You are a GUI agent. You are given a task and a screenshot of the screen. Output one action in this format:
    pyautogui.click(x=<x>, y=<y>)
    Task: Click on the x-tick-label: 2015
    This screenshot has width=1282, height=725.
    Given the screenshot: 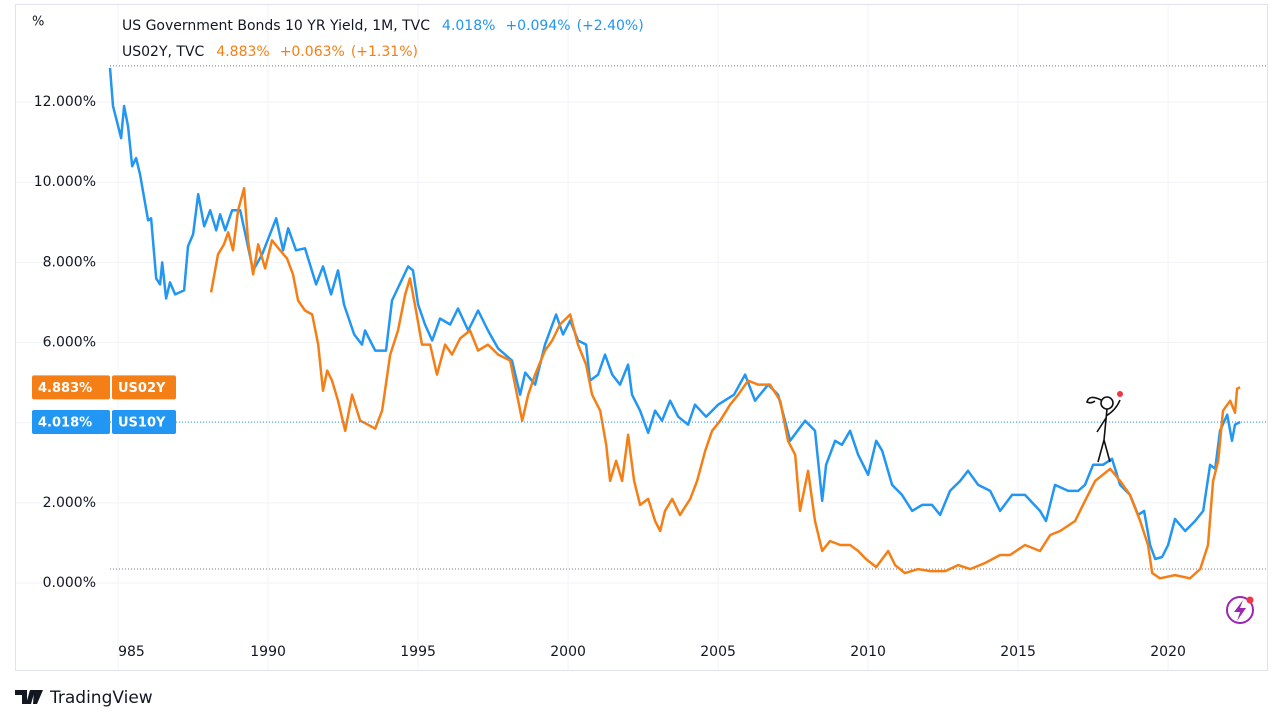 What is the action you would take?
    pyautogui.click(x=1018, y=652)
    